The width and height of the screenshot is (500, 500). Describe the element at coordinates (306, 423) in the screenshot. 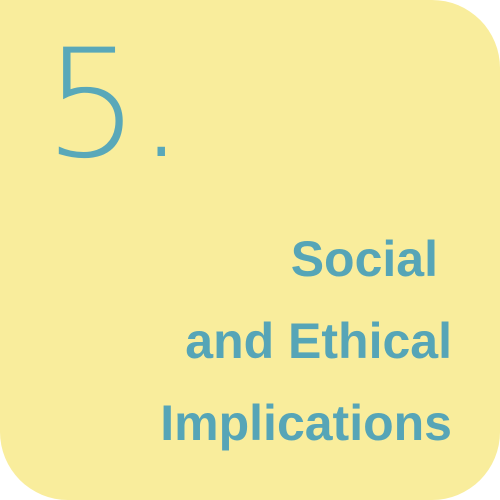

I see `title-line-implications: Implications` at that location.